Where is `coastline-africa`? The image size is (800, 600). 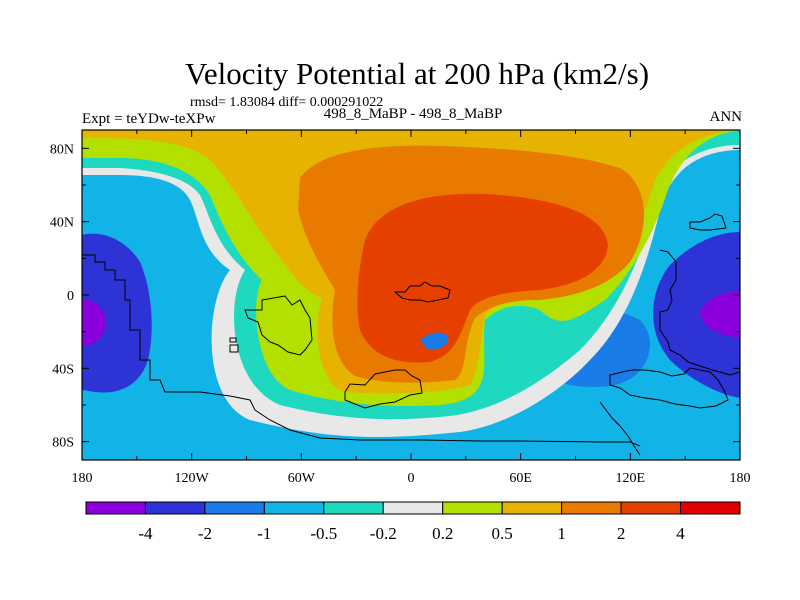
coastline-africa is located at coordinates (383, 389).